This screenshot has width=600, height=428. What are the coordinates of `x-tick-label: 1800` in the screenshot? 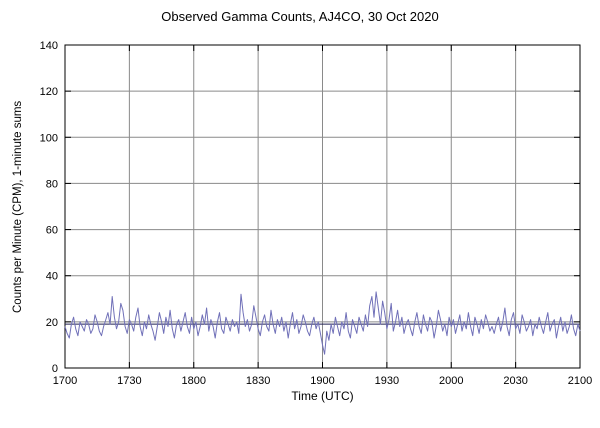 It's located at (194, 381).